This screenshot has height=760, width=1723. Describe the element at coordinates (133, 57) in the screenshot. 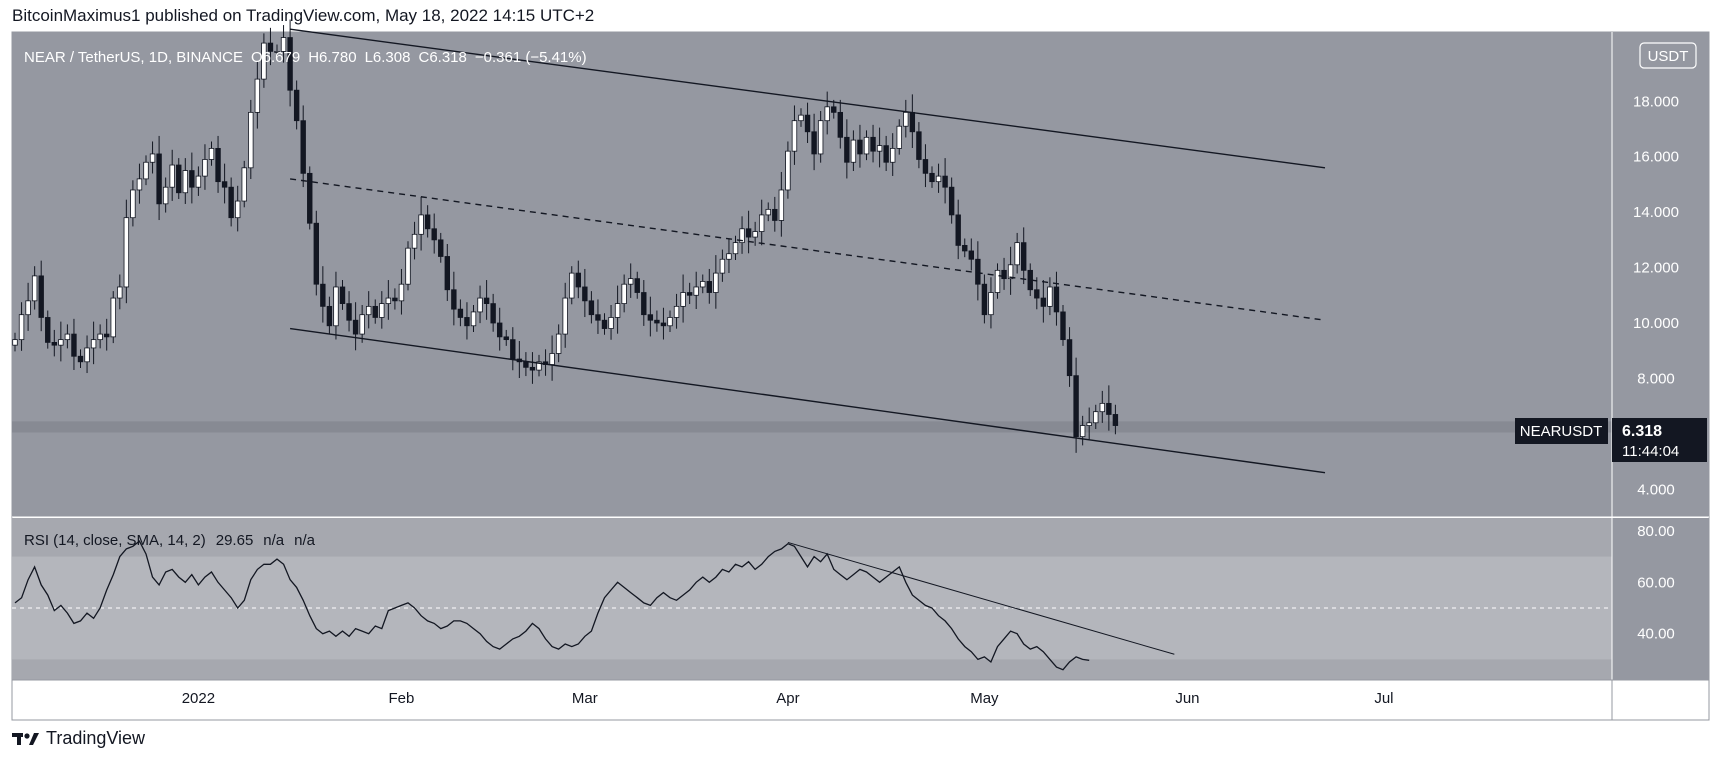

I see `symbol-pair: NEAR / TetherUS, 1D, BINANCE` at that location.